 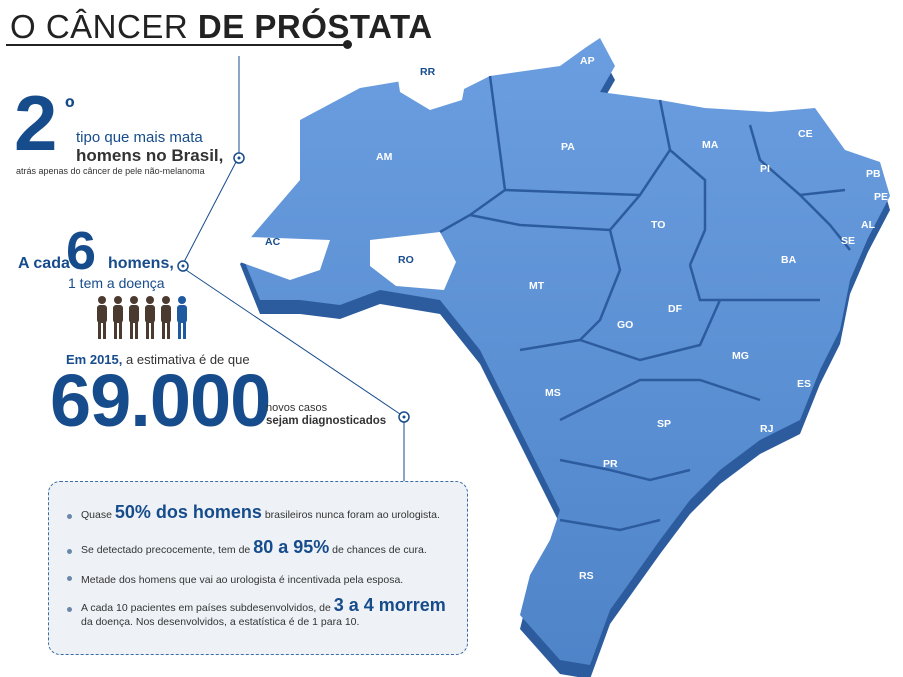 What do you see at coordinates (273, 242) in the screenshot?
I see `state-label-ac: AC` at bounding box center [273, 242].